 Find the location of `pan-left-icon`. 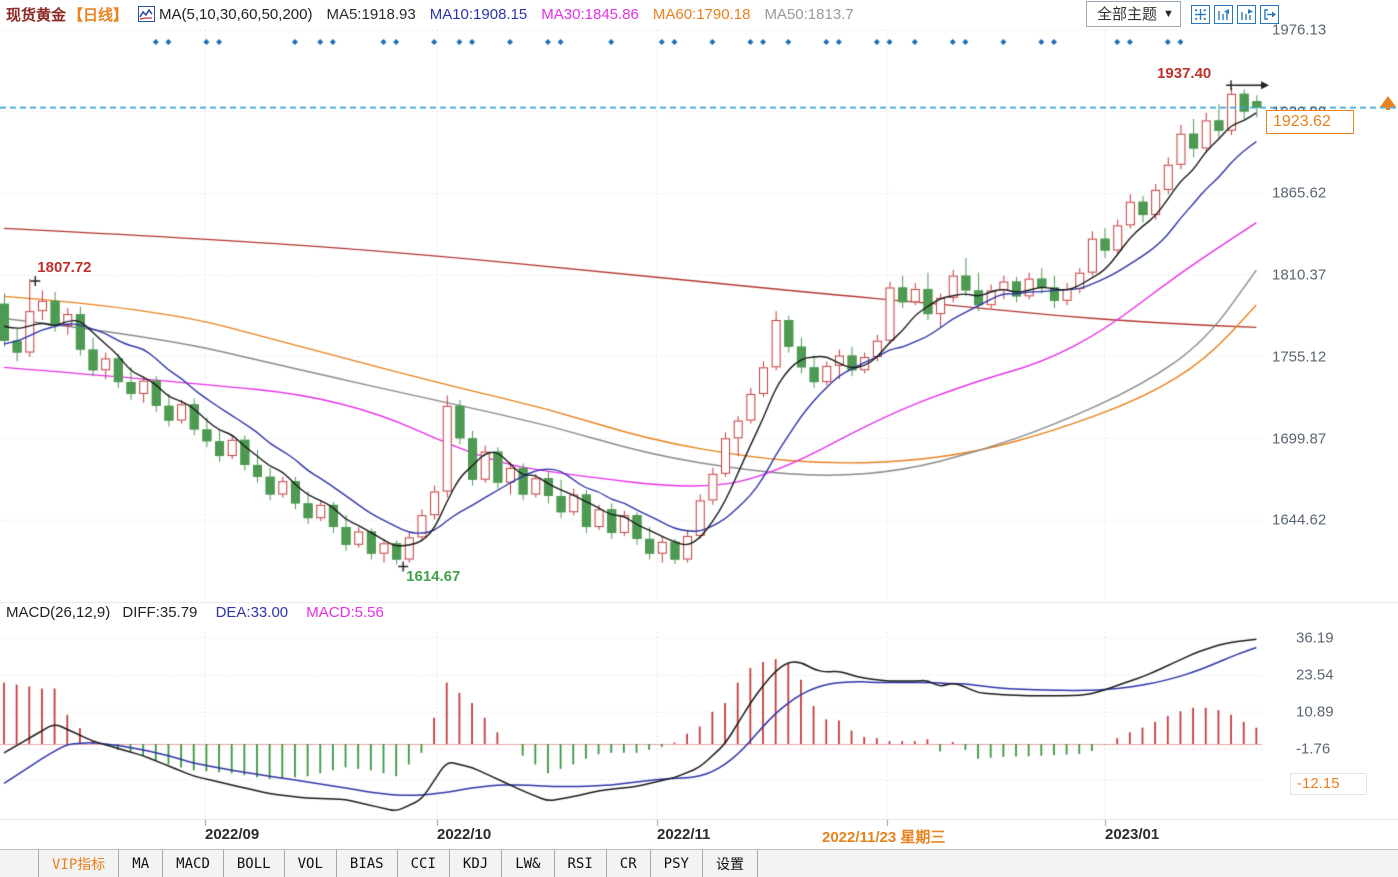

pan-left-icon is located at coordinates (1223, 14).